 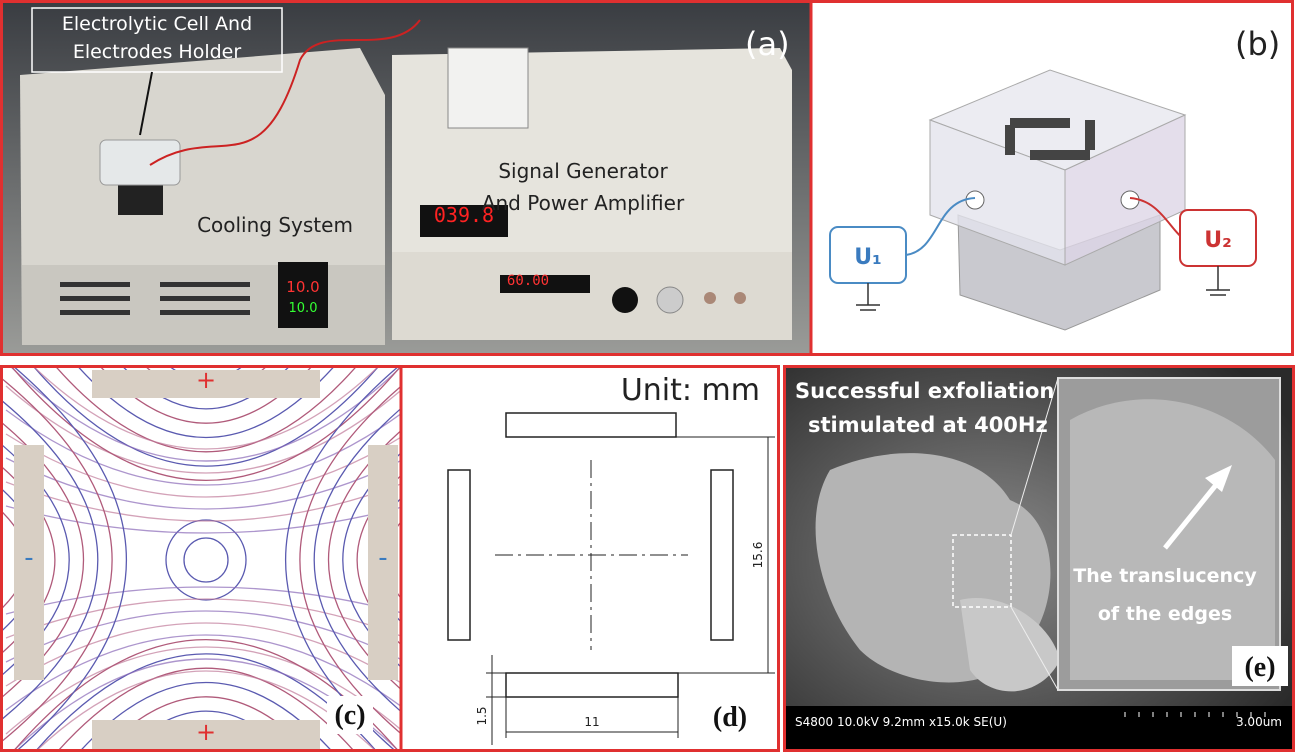 What do you see at coordinates (146, 103) in the screenshot?
I see `pointer-arrow` at bounding box center [146, 103].